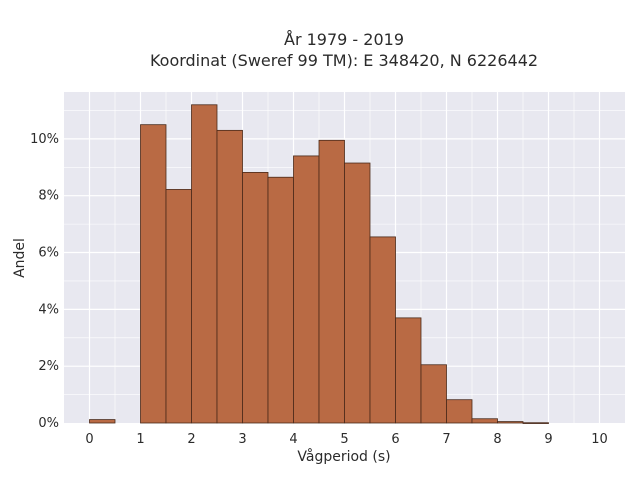  What do you see at coordinates (48, 196) in the screenshot?
I see `y-tick-label: 8%` at bounding box center [48, 196].